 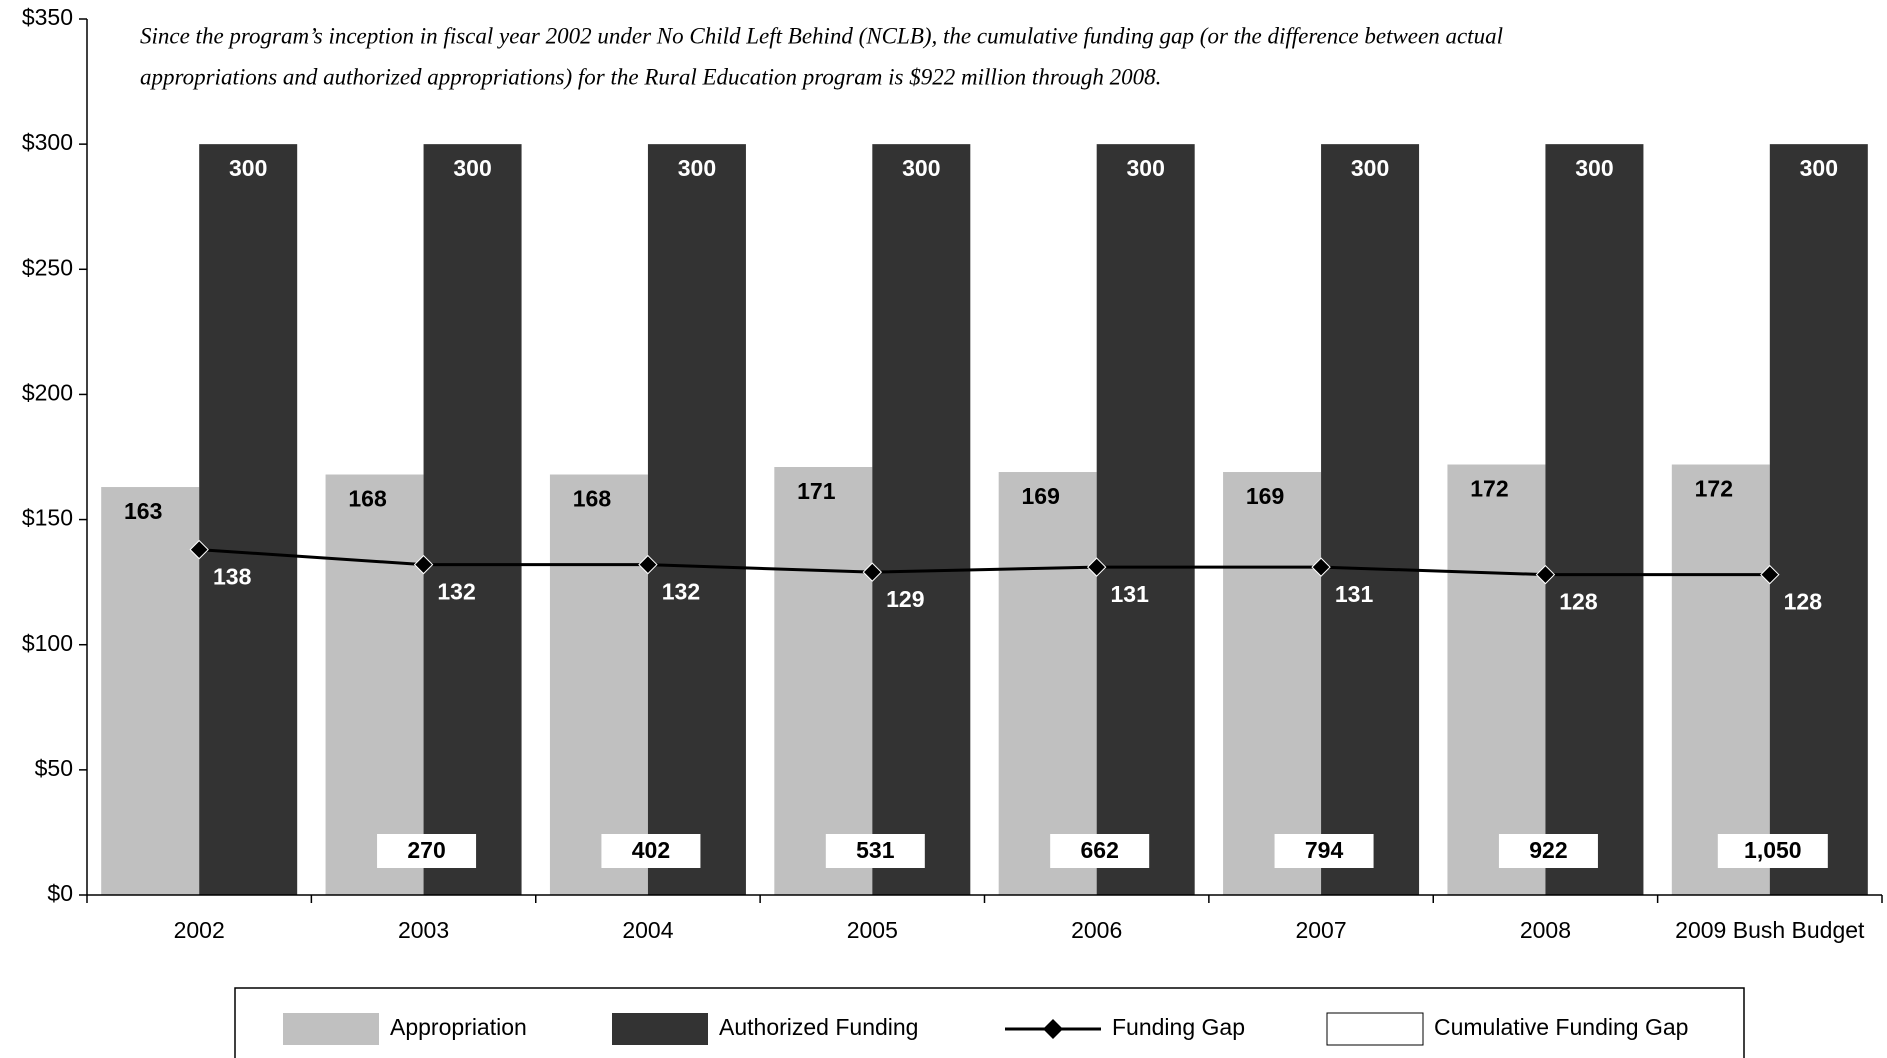 I want to click on x-tick-label: 2003, so click(x=423, y=930).